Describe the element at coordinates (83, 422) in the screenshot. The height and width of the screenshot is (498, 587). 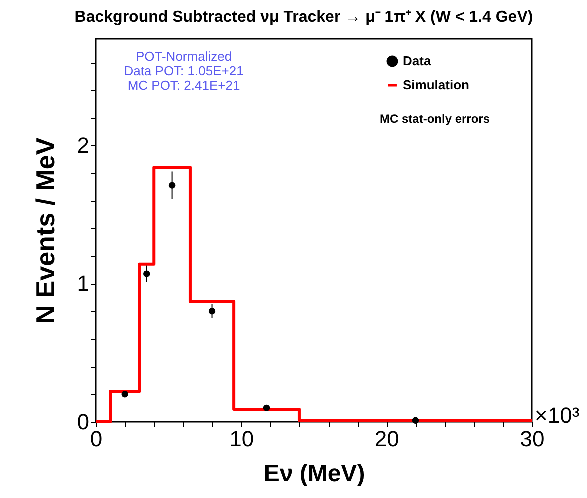
I see `y-tick-label: 0` at that location.